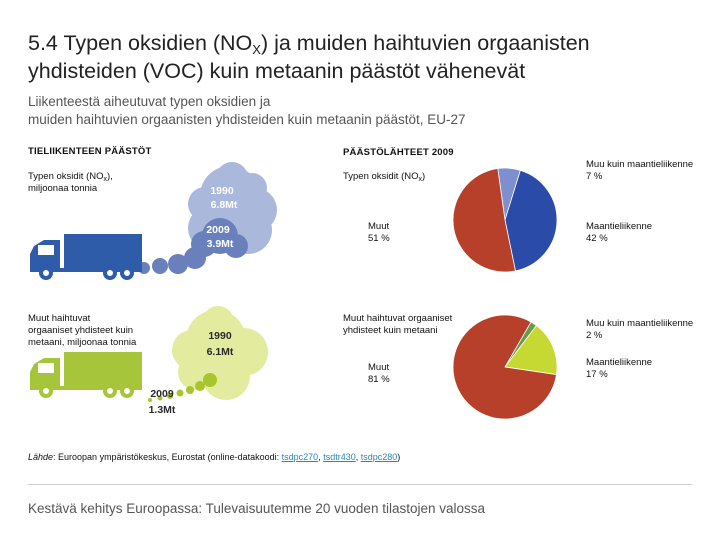  Describe the element at coordinates (640, 170) in the screenshot. I see `nox-label-muu-kuin-maantie: Muu kuin maantieliikenne 7 %` at that location.